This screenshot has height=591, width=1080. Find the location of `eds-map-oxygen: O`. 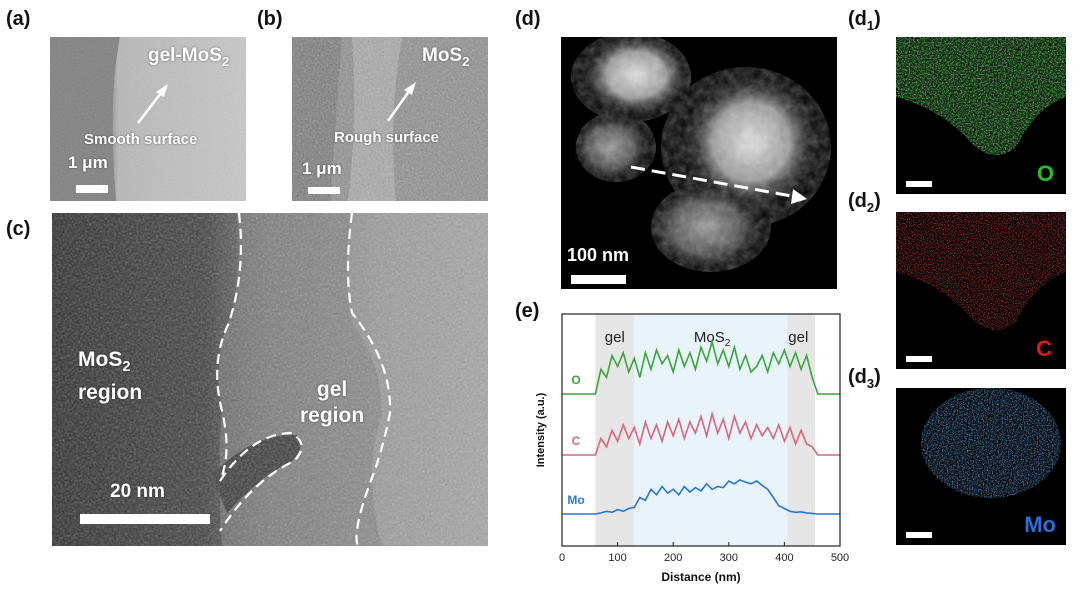

eds-map-oxygen: O is located at coordinates (981, 115).